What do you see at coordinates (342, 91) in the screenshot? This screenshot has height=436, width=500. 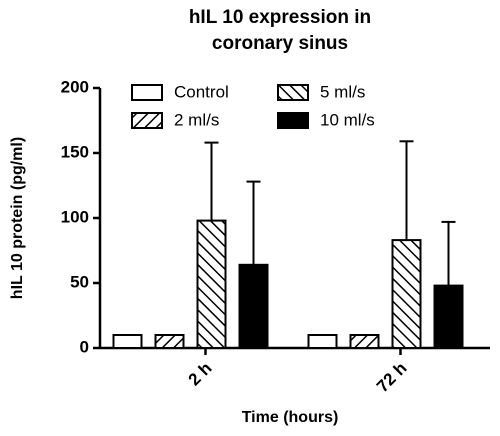 I see `legend-label: 5 ml/s` at bounding box center [342, 91].